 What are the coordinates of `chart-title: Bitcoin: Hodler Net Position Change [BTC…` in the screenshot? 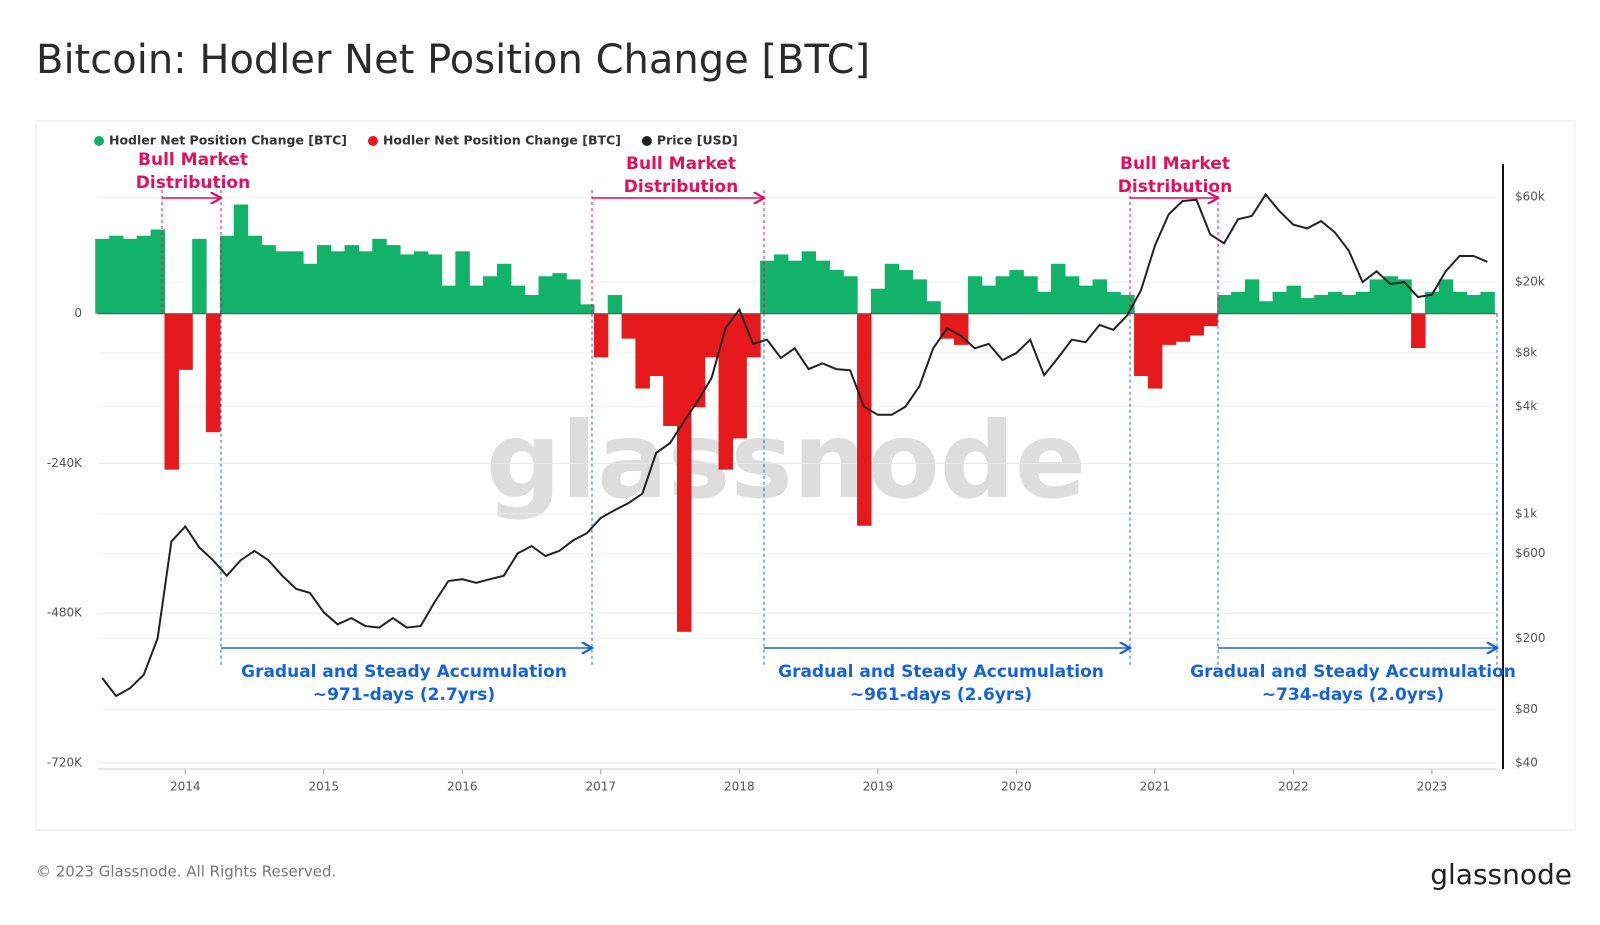 It's located at (453, 60).